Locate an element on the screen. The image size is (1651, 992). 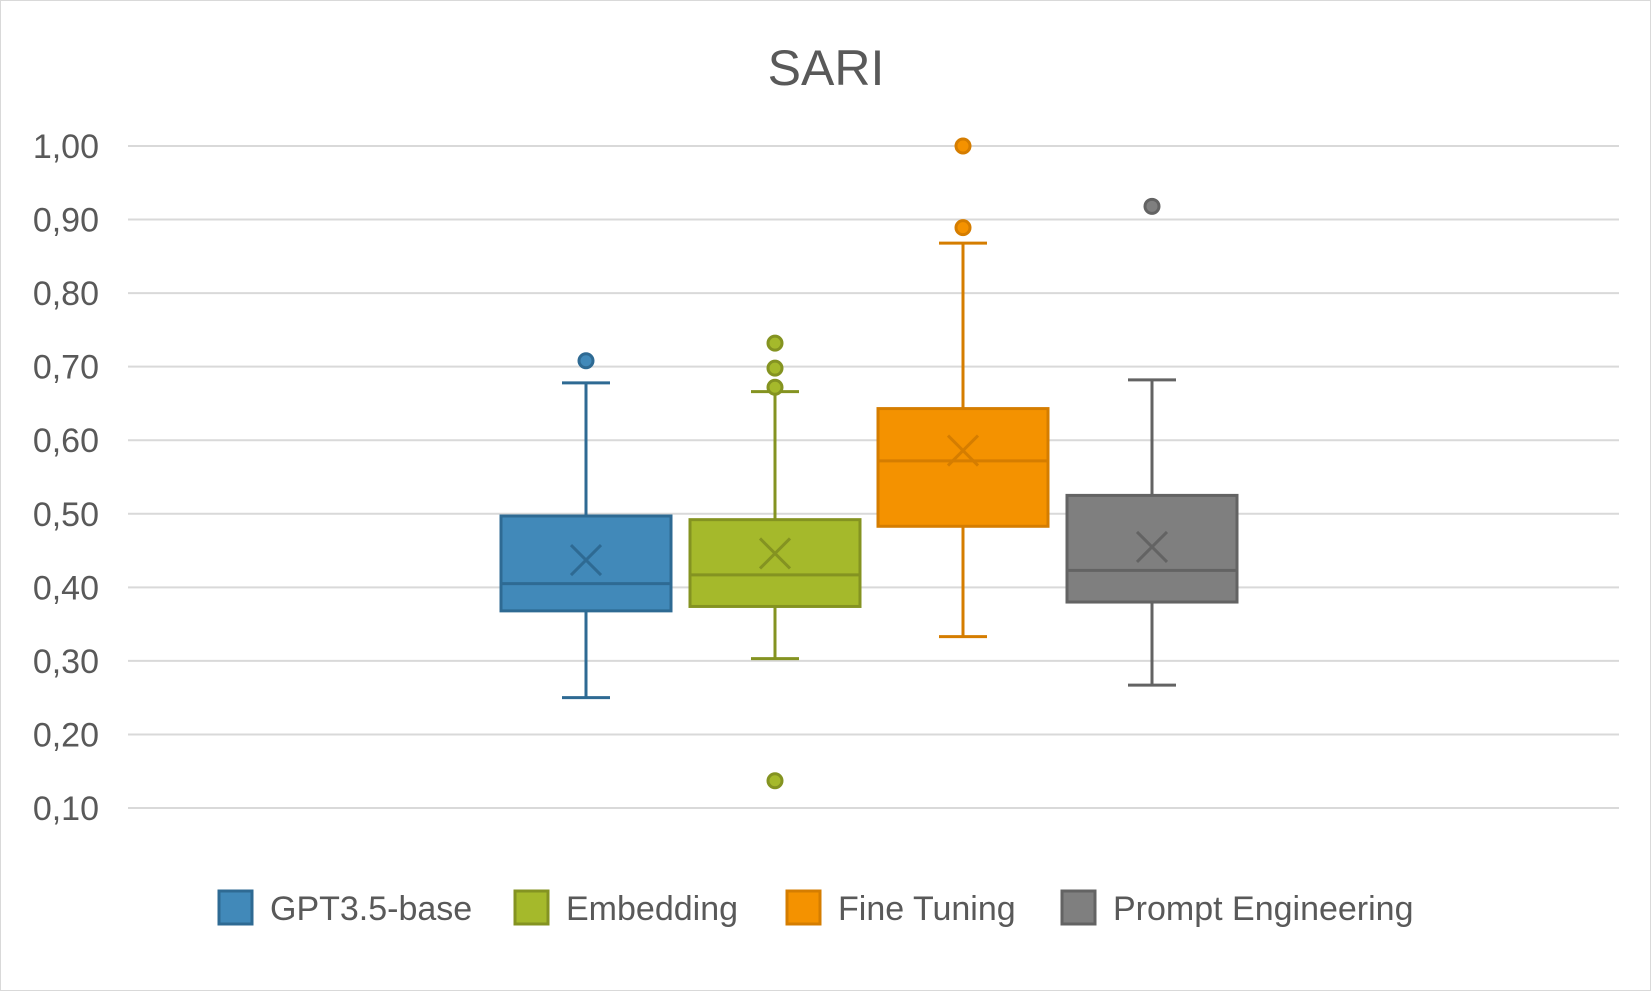
legend-item: Embedding is located at coordinates (625, 908).